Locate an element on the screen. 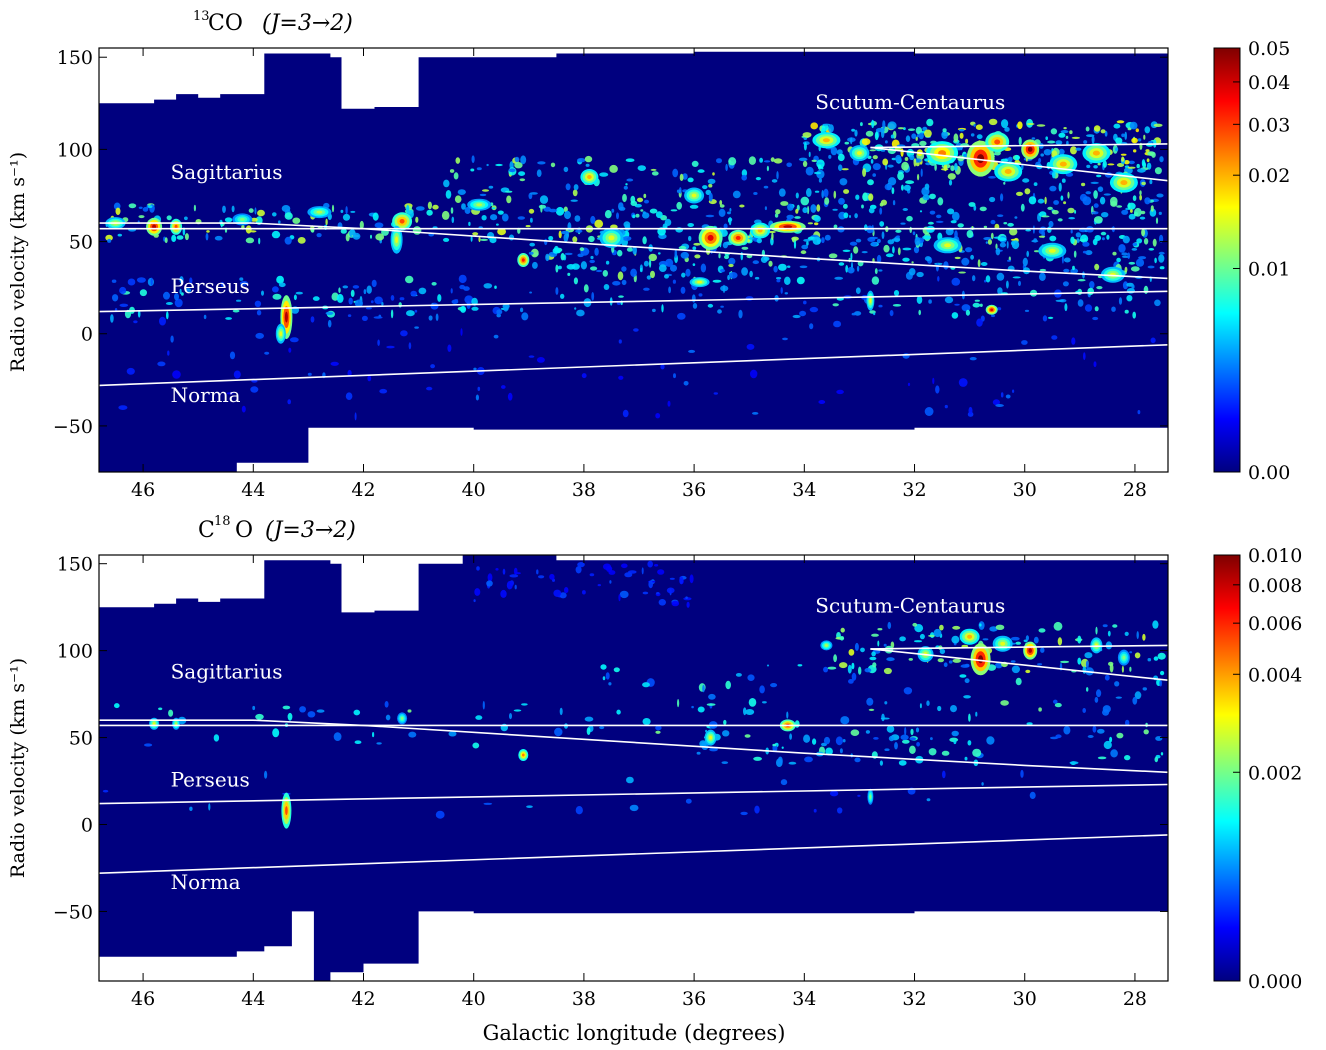 The width and height of the screenshot is (1326, 1050). y-tick-label: 0 is located at coordinates (87, 826).